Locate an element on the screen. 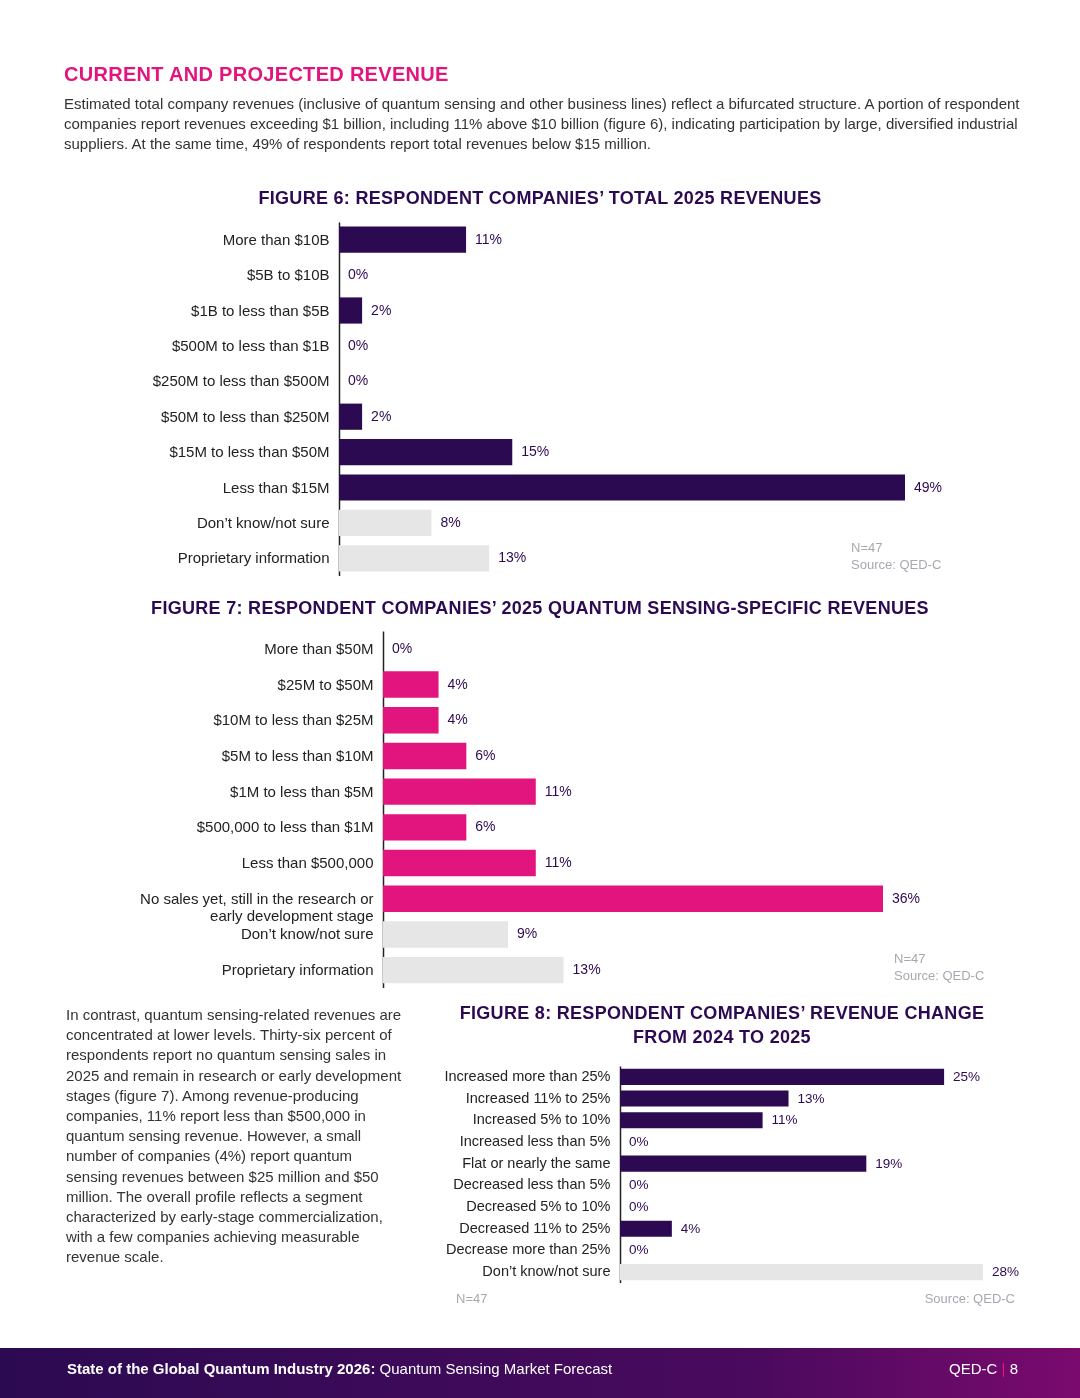 The width and height of the screenshot is (1080, 1398). y-tick-label: Flat or nearly the same is located at coordinates (536, 1162).